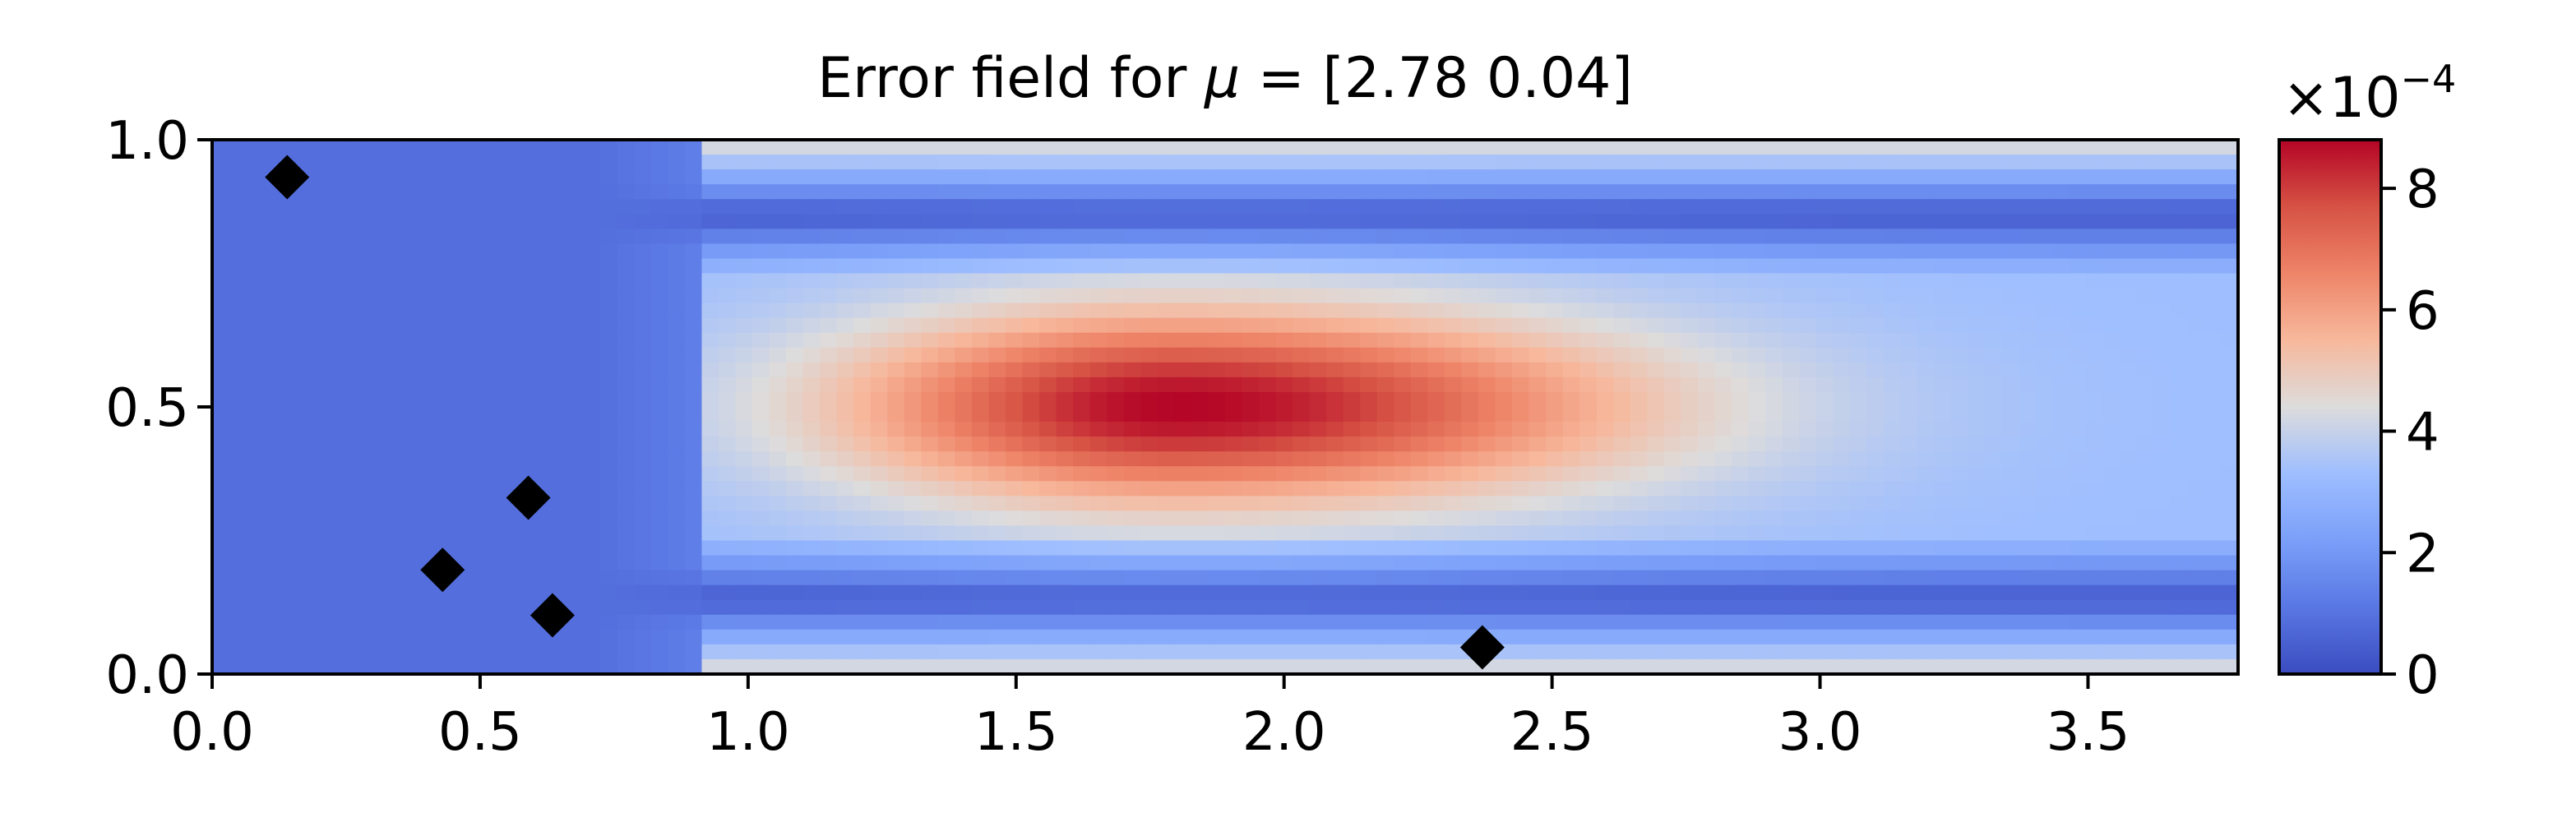 The height and width of the screenshot is (836, 2576). Describe the element at coordinates (1820, 732) in the screenshot. I see `x-tick-label: 3.0` at that location.